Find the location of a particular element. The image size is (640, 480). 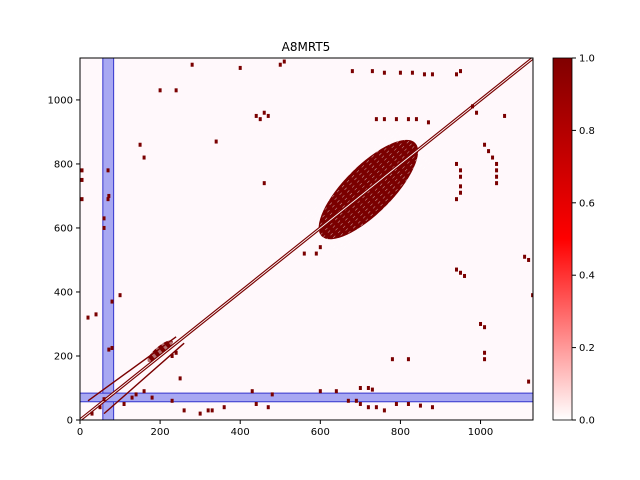

colorbar-tick-label: 0.4 is located at coordinates (587, 276).